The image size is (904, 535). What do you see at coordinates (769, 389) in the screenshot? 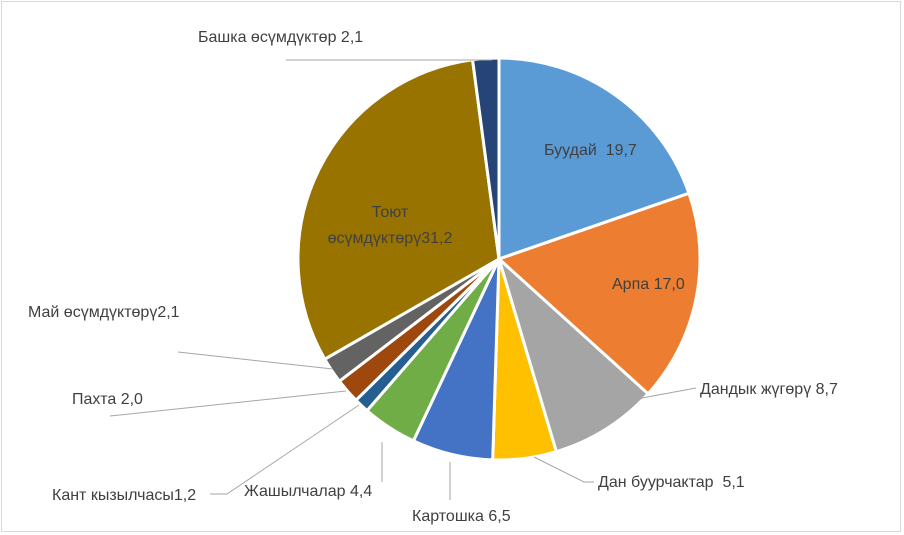
I see `slice-label-2: Дандык жүгөрү 8,7` at bounding box center [769, 389].